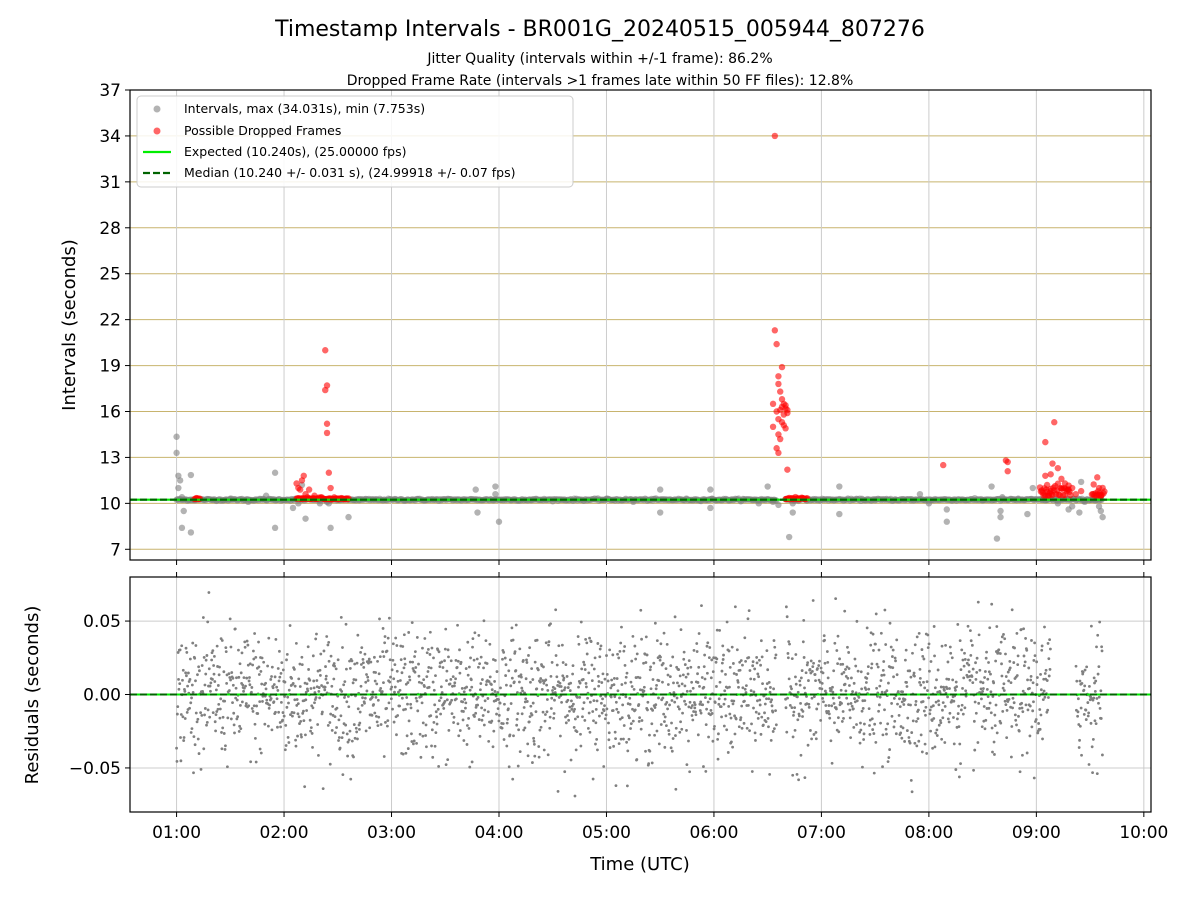  I want to click on dropped-frame-point, so click(330, 488).